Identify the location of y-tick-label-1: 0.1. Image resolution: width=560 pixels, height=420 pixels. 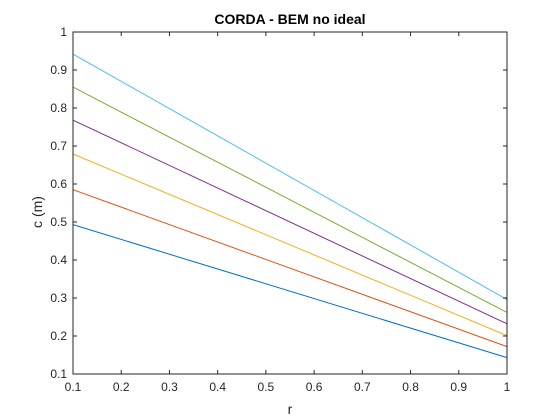
(58, 374).